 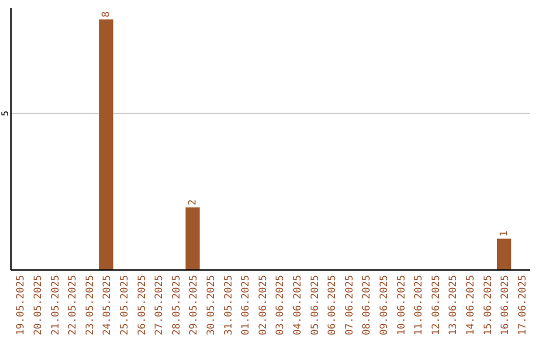 What do you see at coordinates (176, 305) in the screenshot?
I see `x-tick-label: 28.05.2025` at bounding box center [176, 305].